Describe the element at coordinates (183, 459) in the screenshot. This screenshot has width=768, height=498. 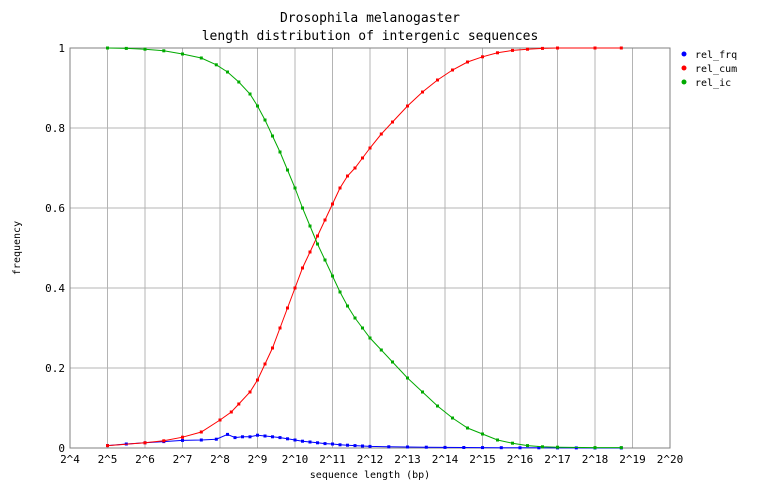
I see `x-tick-label: 2^7` at that location.